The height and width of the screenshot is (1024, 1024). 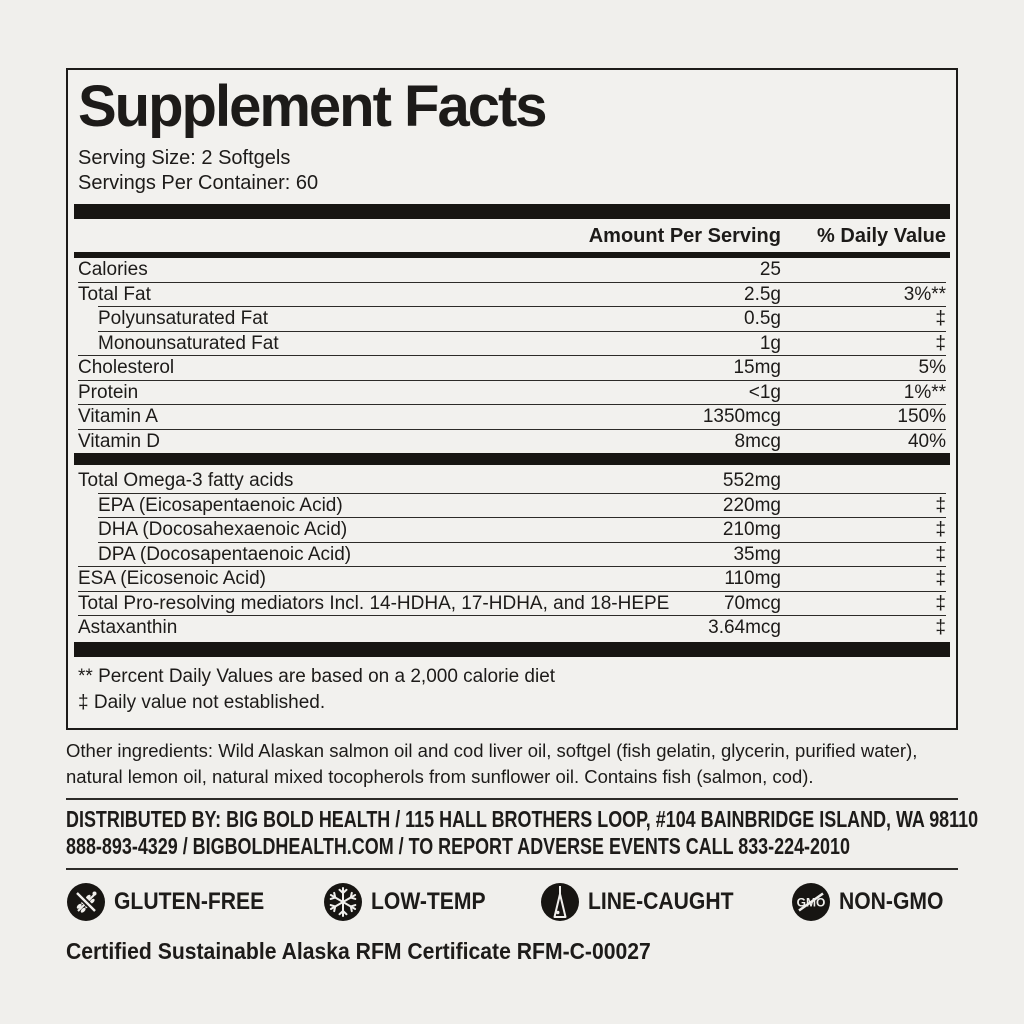 I want to click on badge-gluten-free: GLUTEN-FREE, so click(x=175, y=902).